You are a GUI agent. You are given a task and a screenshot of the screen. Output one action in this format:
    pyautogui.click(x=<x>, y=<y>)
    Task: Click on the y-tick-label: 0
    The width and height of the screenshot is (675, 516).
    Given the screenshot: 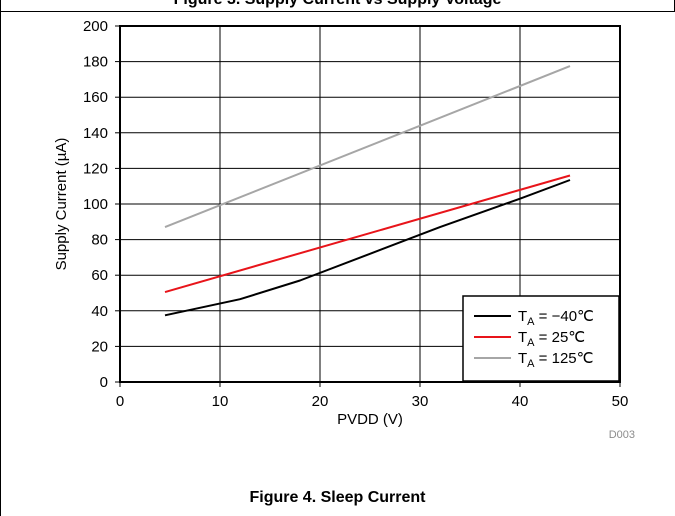 What is the action you would take?
    pyautogui.click(x=104, y=382)
    